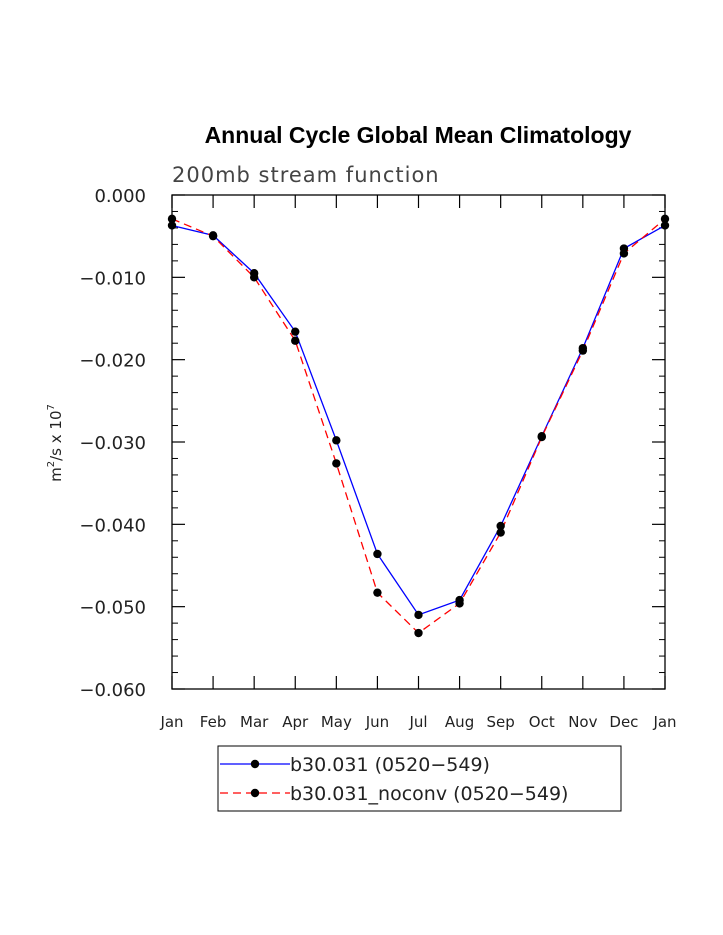 Image resolution: width=723 pixels, height=935 pixels. What do you see at coordinates (112, 608) in the screenshot?
I see `y-tick-label: −0.050` at bounding box center [112, 608].